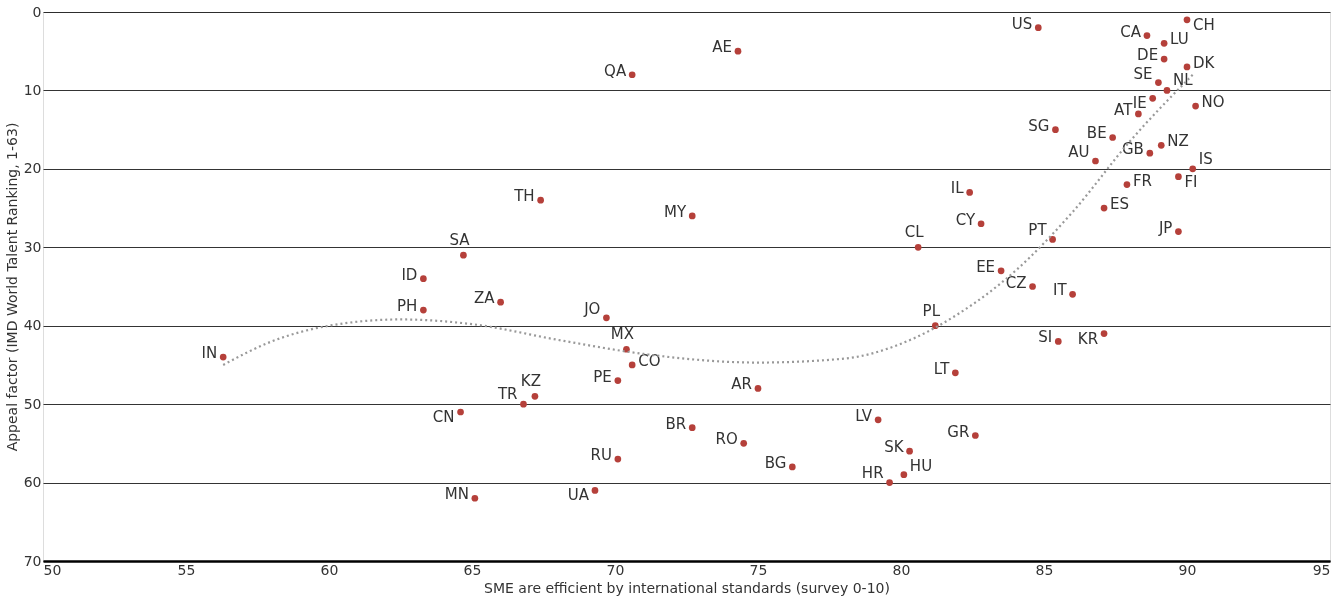 This screenshot has height=607, width=1335. Describe the element at coordinates (676, 211) in the screenshot. I see `data-label: MY` at that location.